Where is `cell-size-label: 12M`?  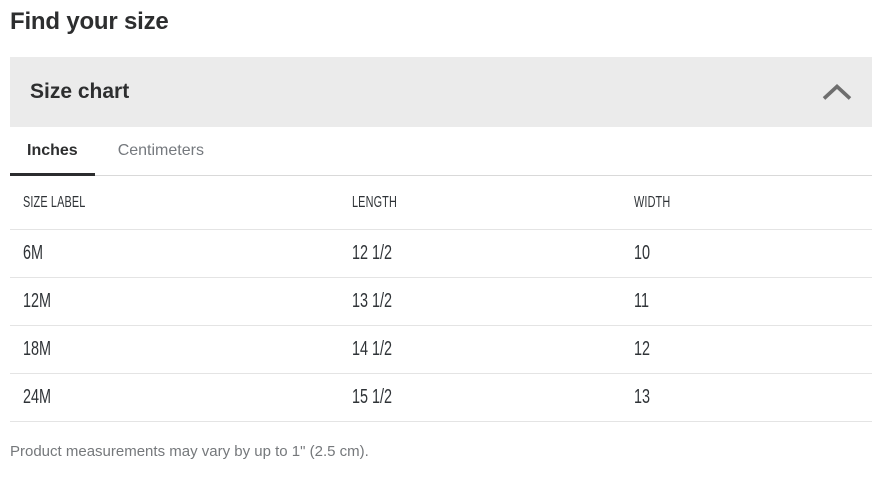
cell-size-label: 12M is located at coordinates (37, 301).